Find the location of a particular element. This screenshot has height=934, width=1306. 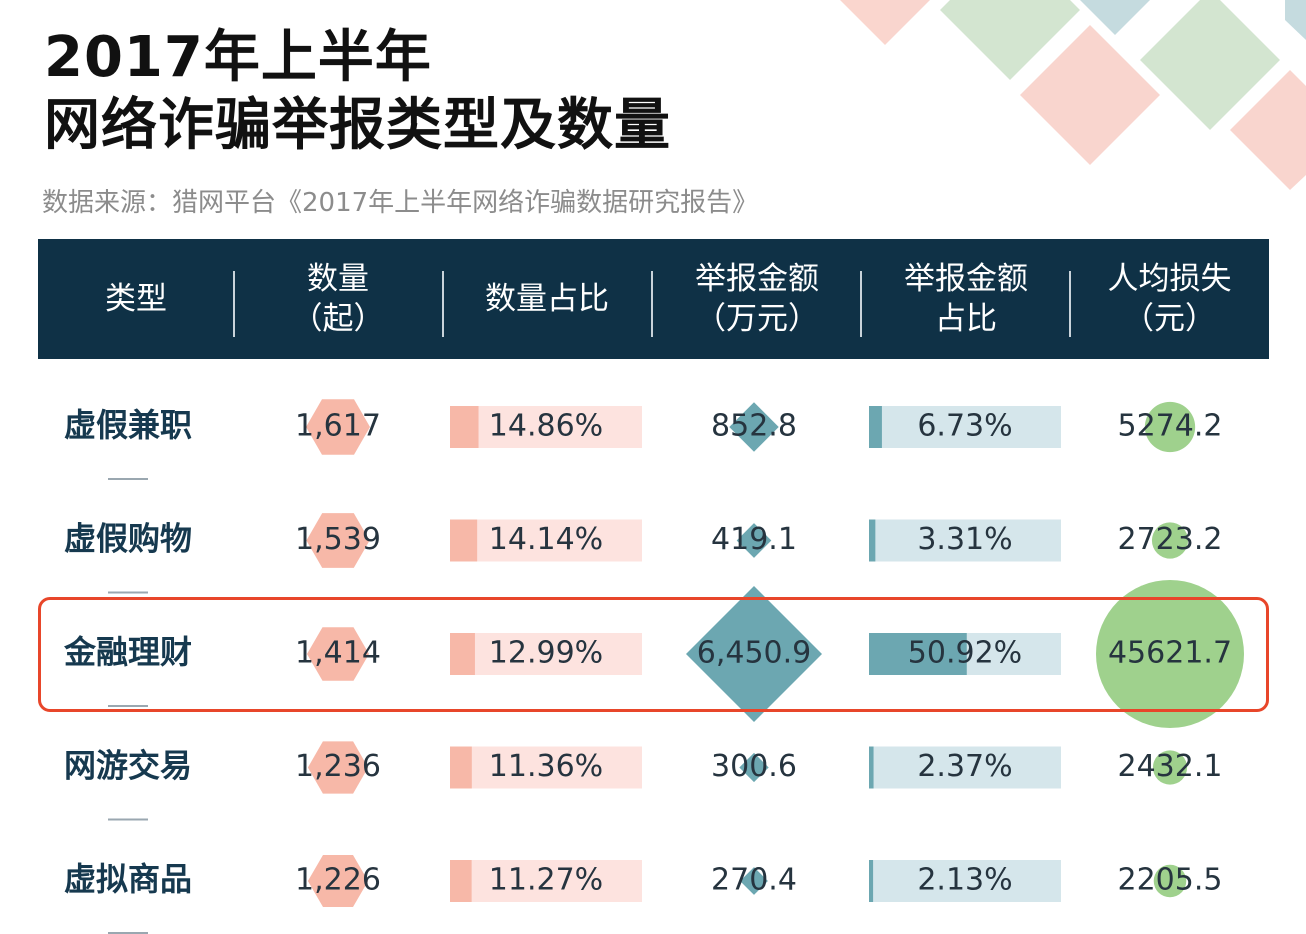

count-value-label: 1,414 is located at coordinates (338, 653).